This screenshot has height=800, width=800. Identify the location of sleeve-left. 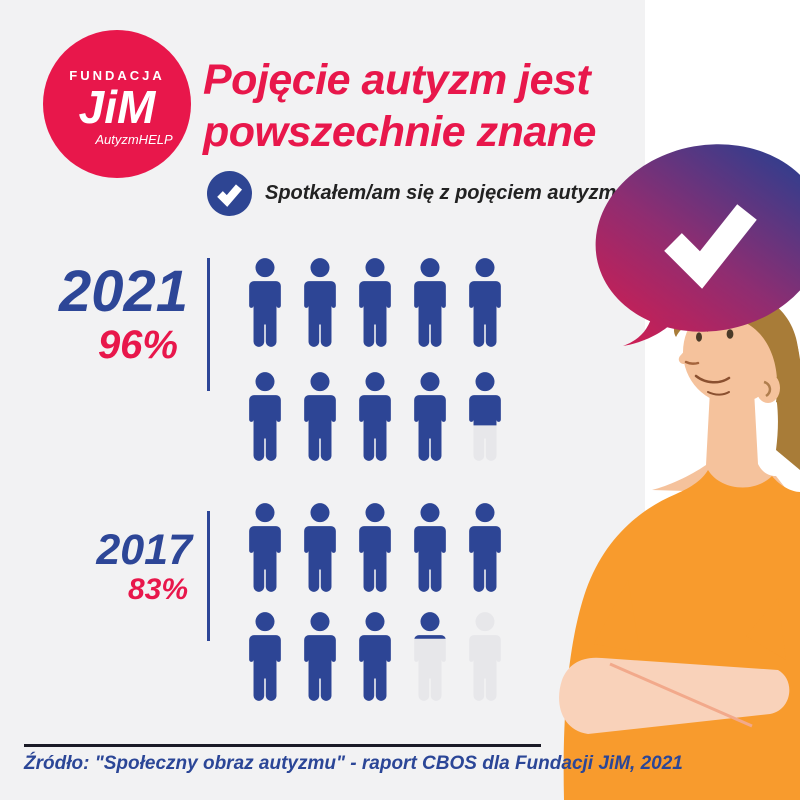
(617, 616).